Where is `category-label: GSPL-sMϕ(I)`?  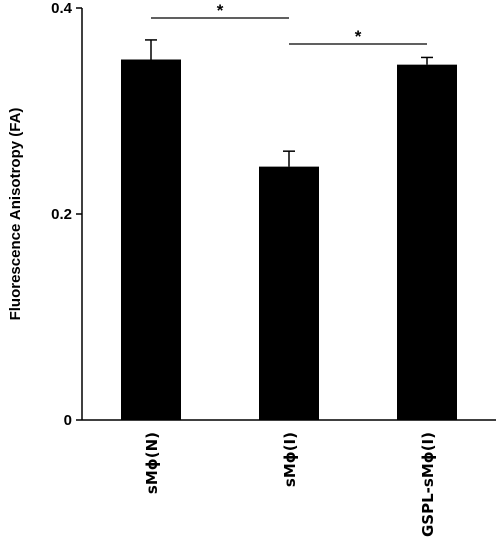
category-label: GSPL-sMϕ(I) is located at coordinates (428, 484).